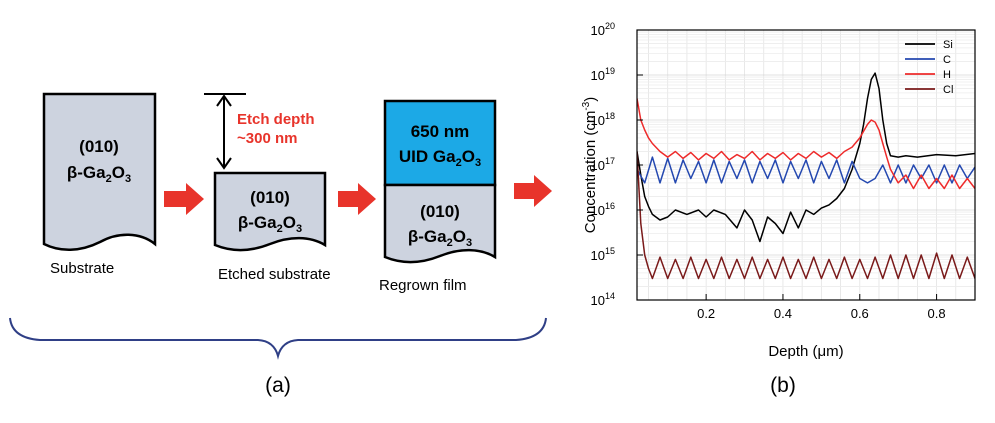  I want to click on legend-label-h: H, so click(947, 75).